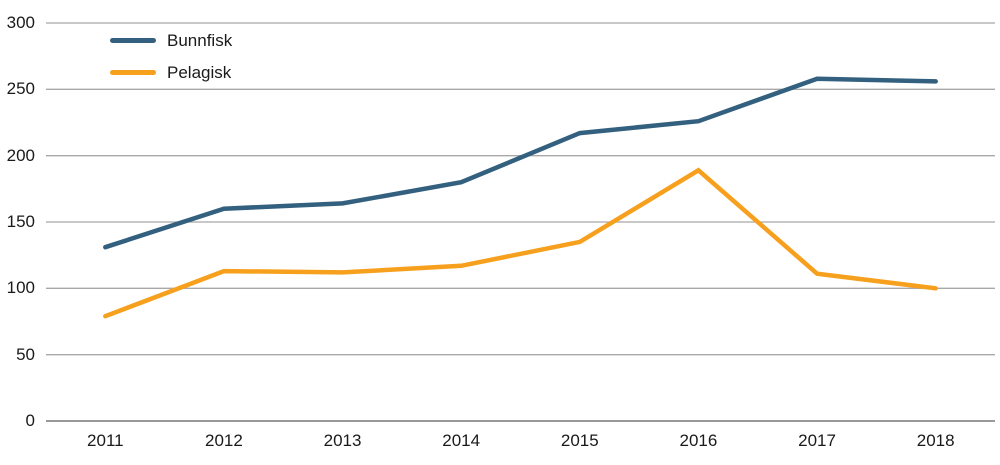 The height and width of the screenshot is (465, 1000). I want to click on y-tick-label: 250, so click(20, 89).